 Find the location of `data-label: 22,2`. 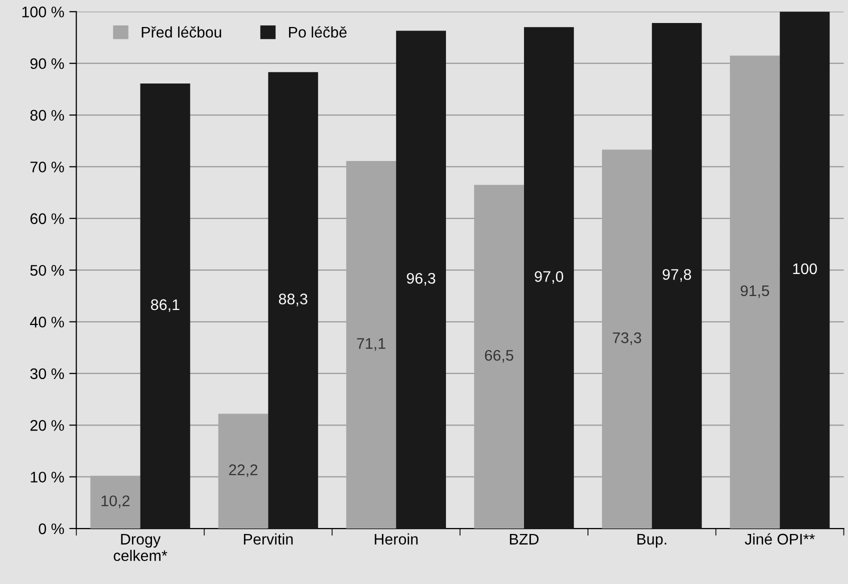

data-label: 22,2 is located at coordinates (243, 471).